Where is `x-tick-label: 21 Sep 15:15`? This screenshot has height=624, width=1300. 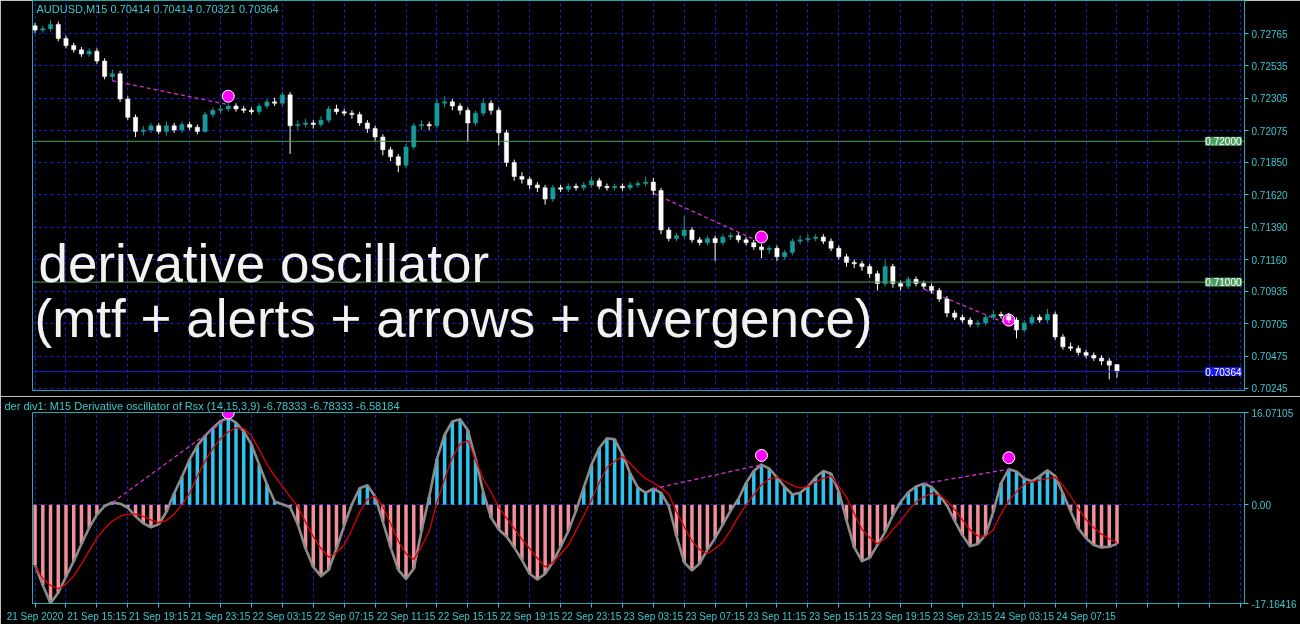
x-tick-label: 21 Sep 15:15 is located at coordinates (97, 616).